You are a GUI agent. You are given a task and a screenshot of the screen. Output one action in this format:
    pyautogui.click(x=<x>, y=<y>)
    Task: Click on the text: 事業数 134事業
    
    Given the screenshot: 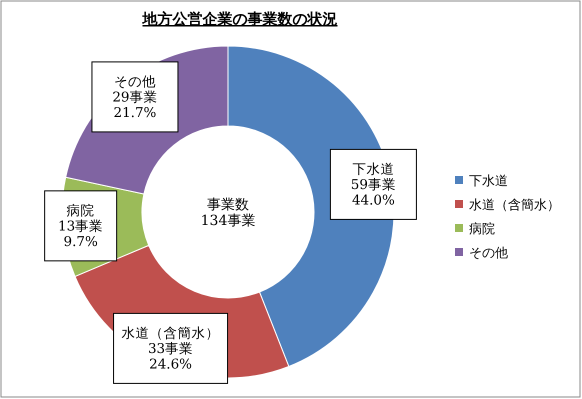 What is the action you would take?
    pyautogui.click(x=228, y=212)
    